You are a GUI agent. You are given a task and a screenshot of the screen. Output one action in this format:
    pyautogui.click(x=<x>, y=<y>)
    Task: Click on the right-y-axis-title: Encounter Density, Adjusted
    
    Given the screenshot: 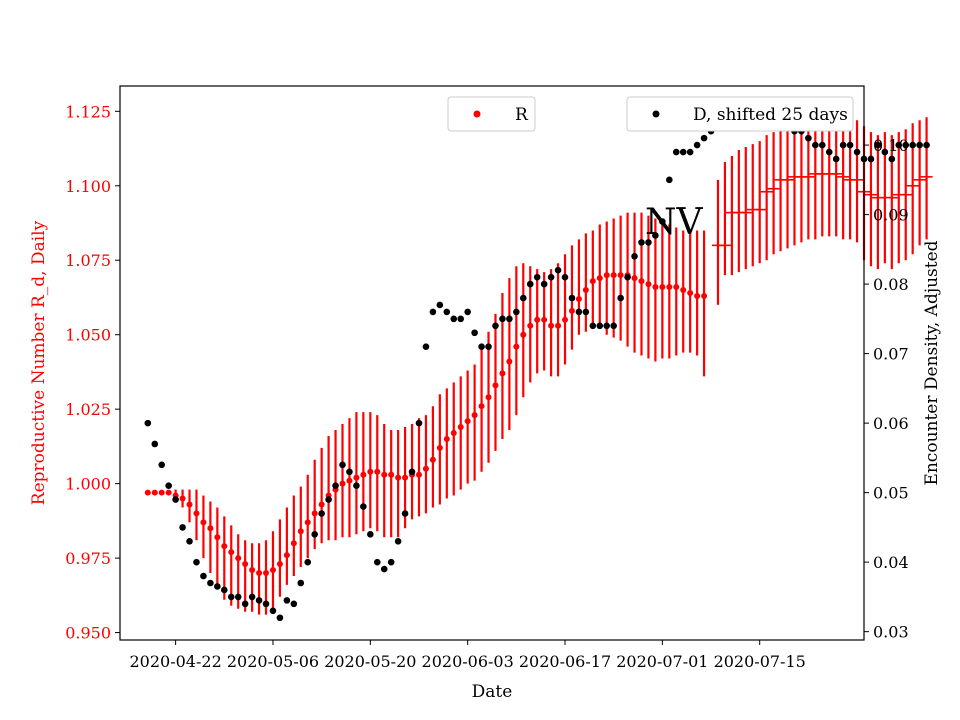 What is the action you would take?
    pyautogui.click(x=932, y=362)
    